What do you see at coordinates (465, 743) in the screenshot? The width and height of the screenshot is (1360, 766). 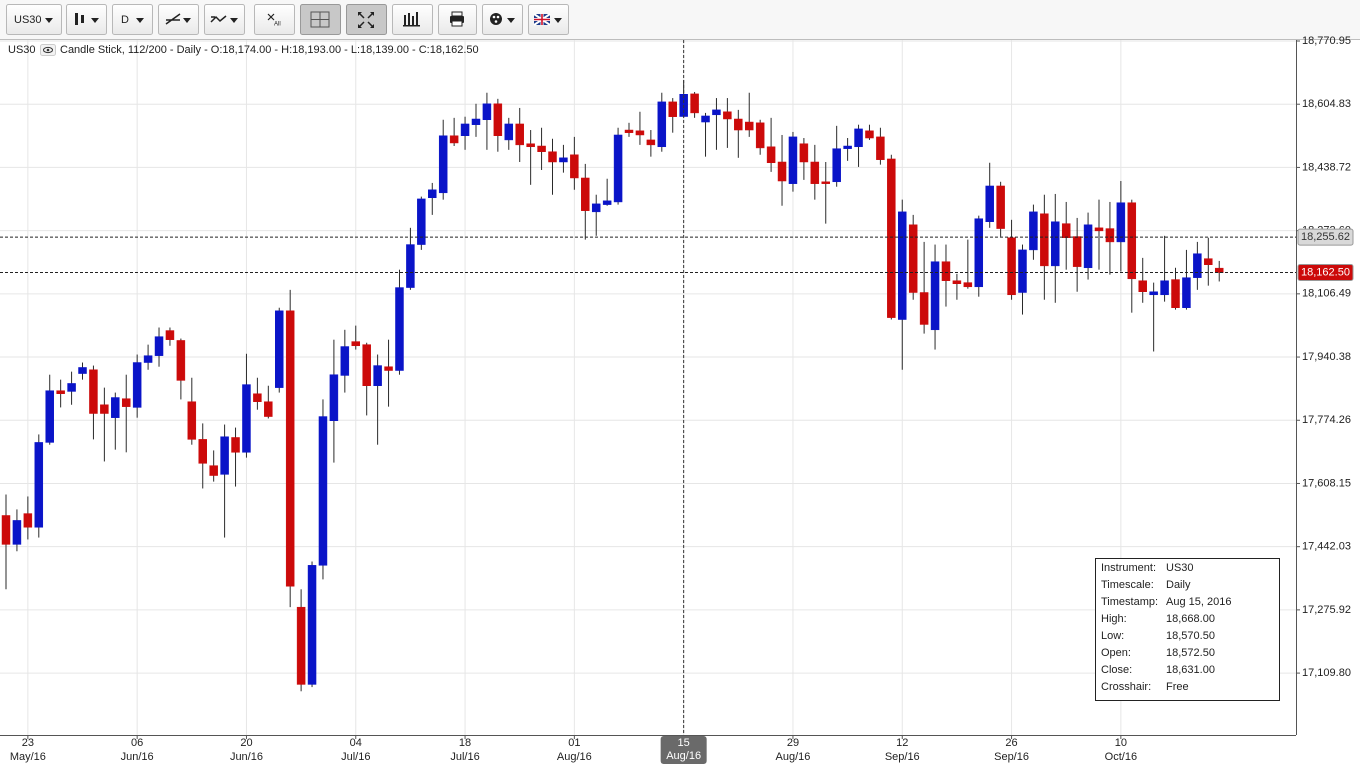 I see `x-tick-label: 18` at bounding box center [465, 743].